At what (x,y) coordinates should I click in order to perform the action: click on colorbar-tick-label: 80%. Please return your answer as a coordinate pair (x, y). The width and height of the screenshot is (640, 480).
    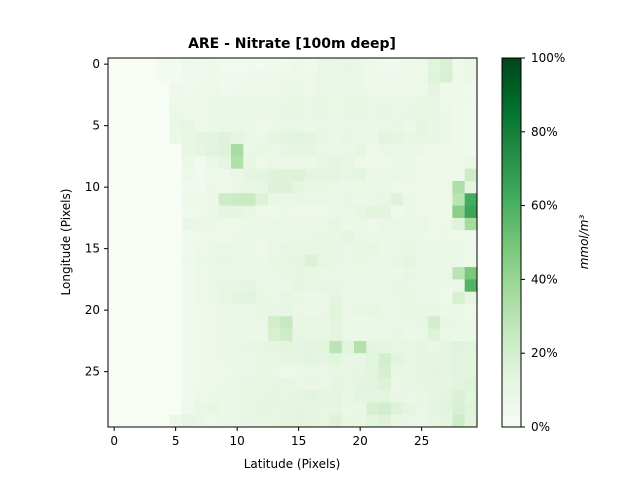
    Looking at the image, I should click on (544, 132).